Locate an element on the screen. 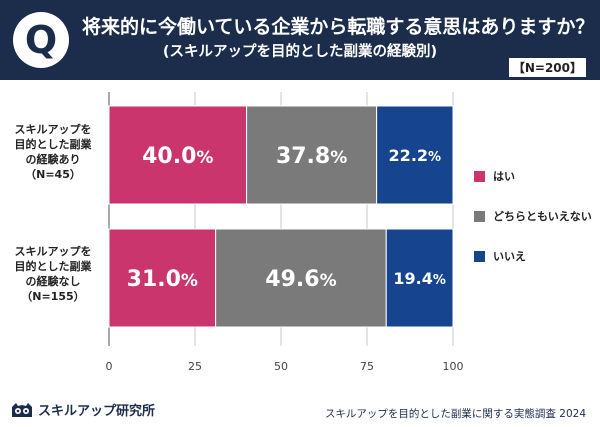 This screenshot has width=600, height=427. legend-item-yes: はい is located at coordinates (494, 176).